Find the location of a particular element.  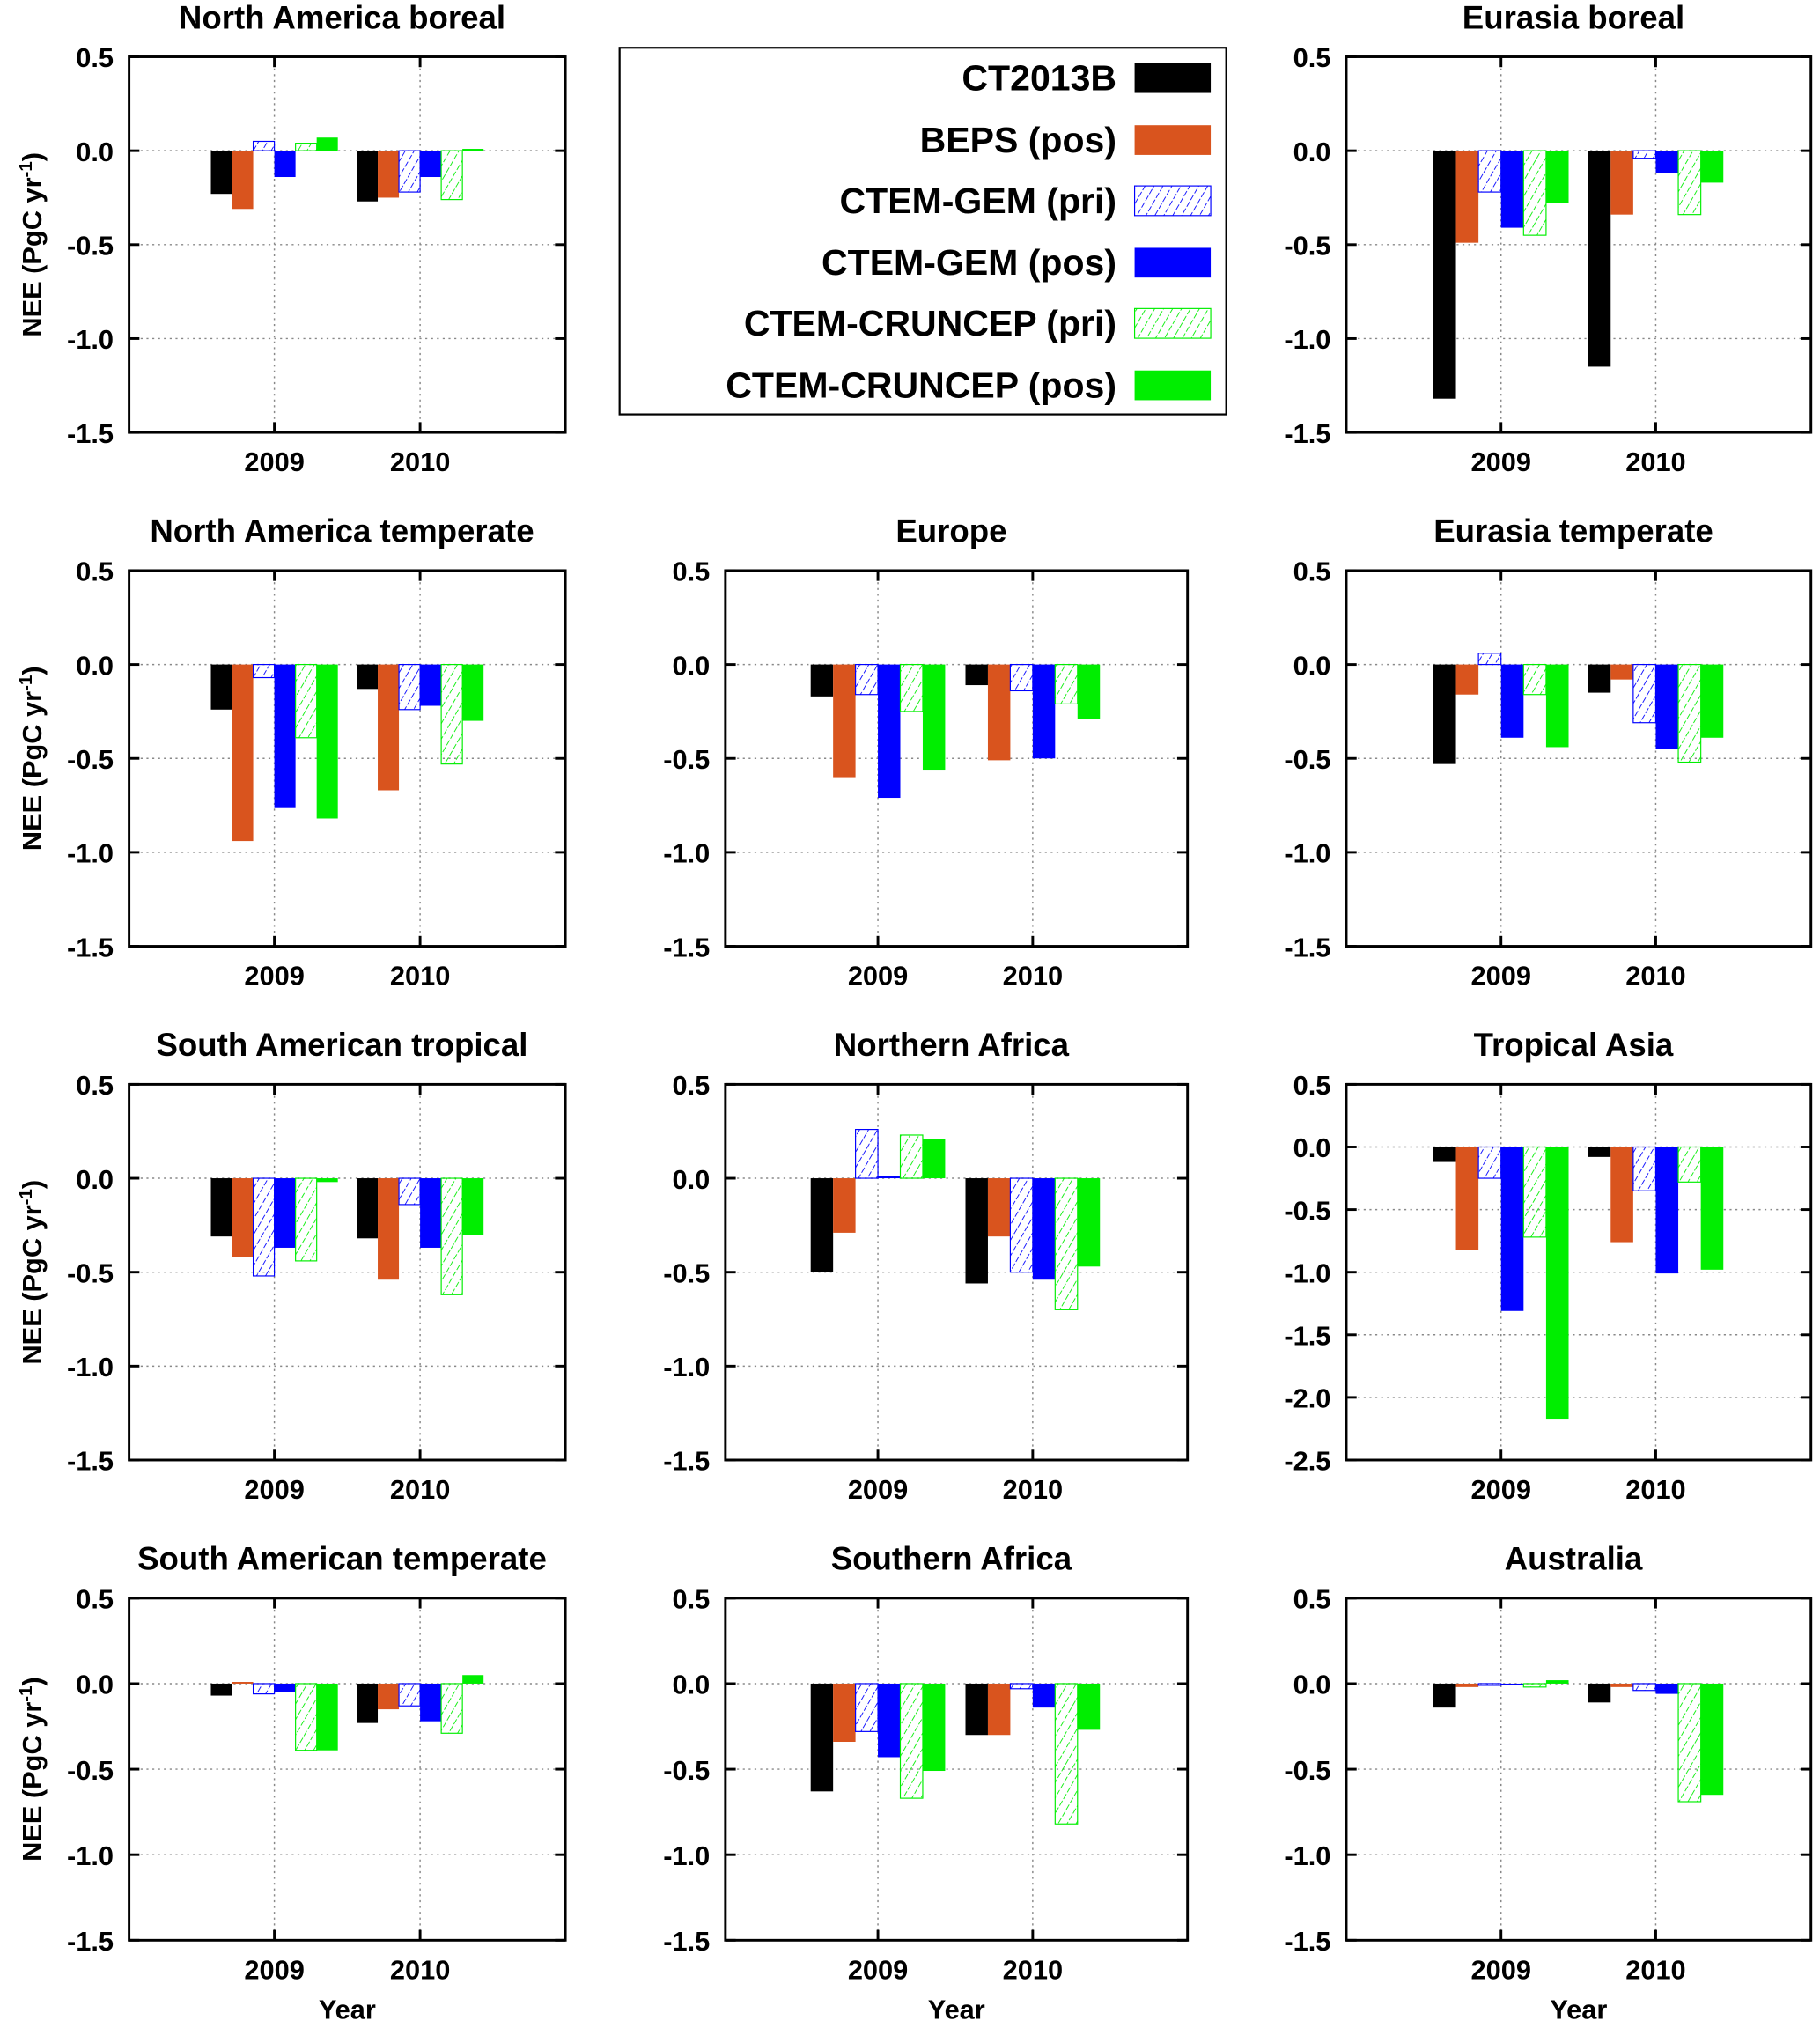

x-tick-label: 2010 is located at coordinates (1655, 1970).